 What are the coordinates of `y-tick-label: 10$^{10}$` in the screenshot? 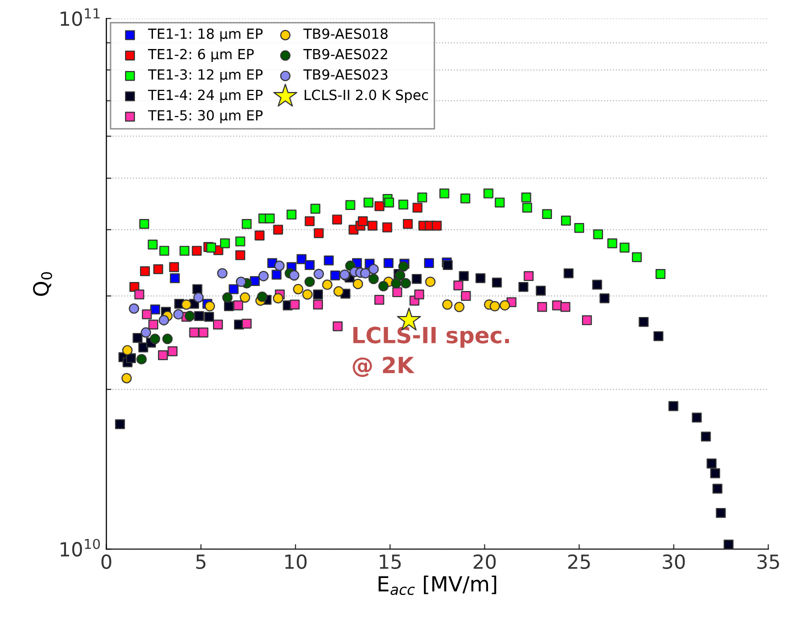 It's located at (80, 547).